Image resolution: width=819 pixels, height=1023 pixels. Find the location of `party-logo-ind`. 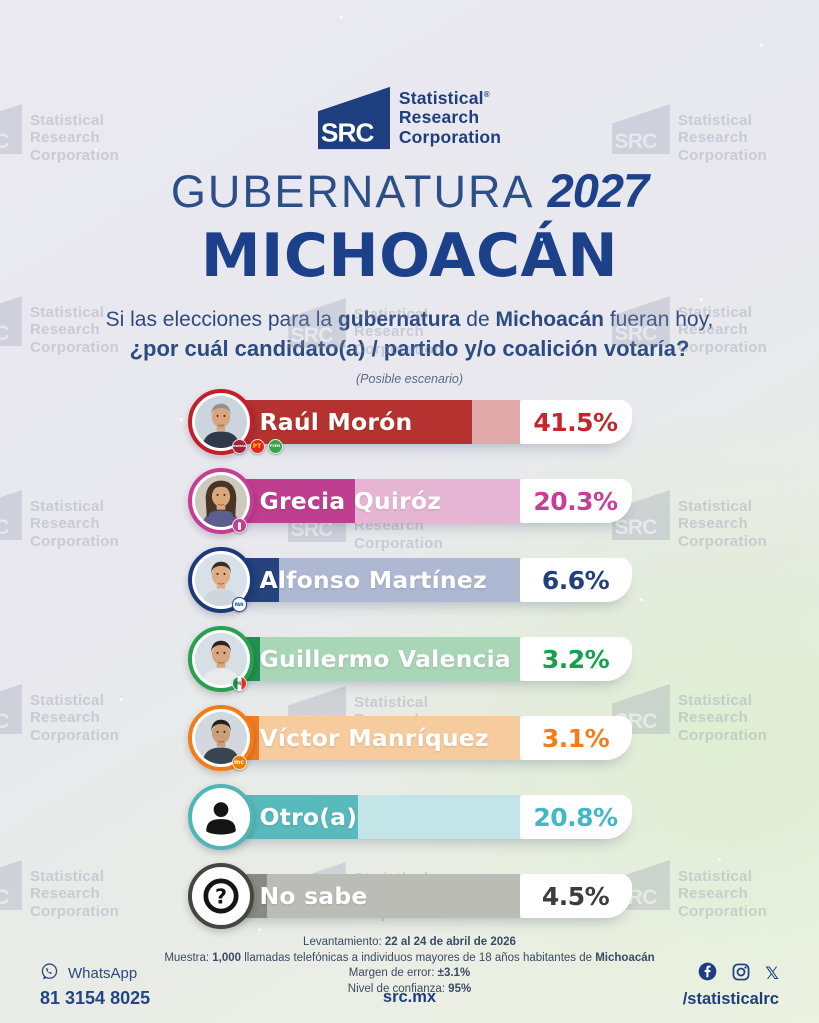

party-logo-ind is located at coordinates (239, 526).